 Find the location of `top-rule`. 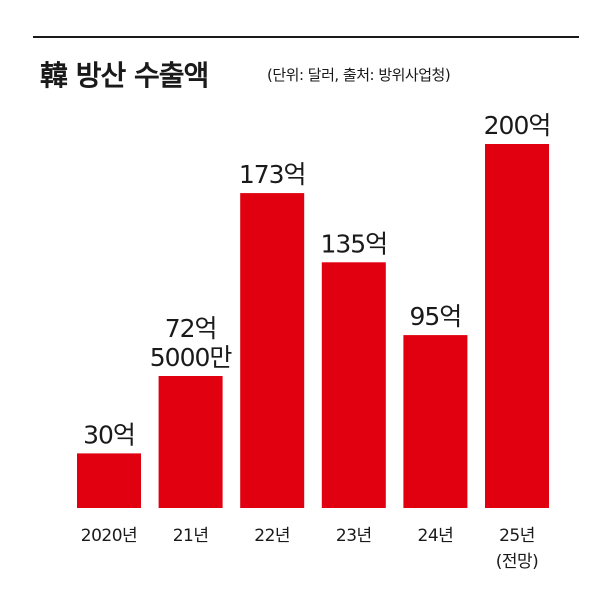

top-rule is located at coordinates (306, 37).